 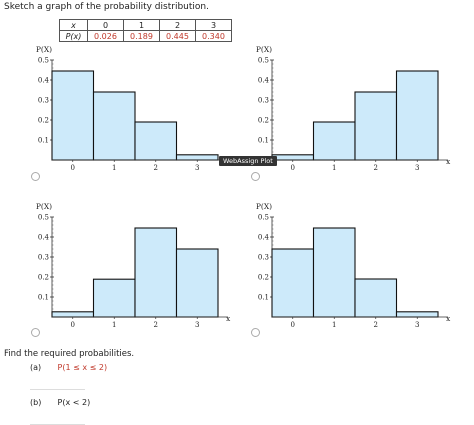 What do you see at coordinates (69, 354) in the screenshot?
I see `find-probabilities-text: Find the required probabilities.` at bounding box center [69, 354].